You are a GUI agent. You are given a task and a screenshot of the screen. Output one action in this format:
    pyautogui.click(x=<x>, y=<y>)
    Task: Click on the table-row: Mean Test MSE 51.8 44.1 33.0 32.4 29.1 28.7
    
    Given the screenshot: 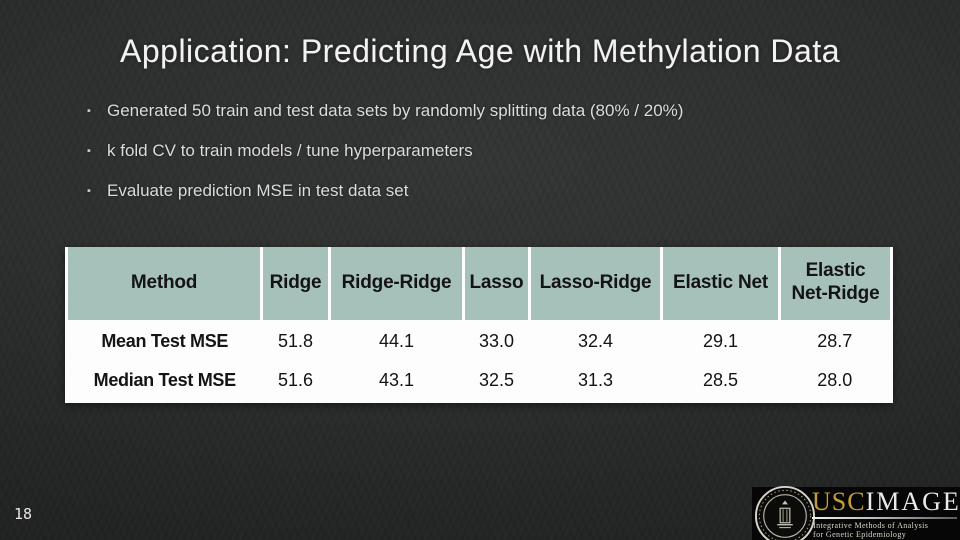 What is the action you would take?
    pyautogui.click(x=479, y=341)
    